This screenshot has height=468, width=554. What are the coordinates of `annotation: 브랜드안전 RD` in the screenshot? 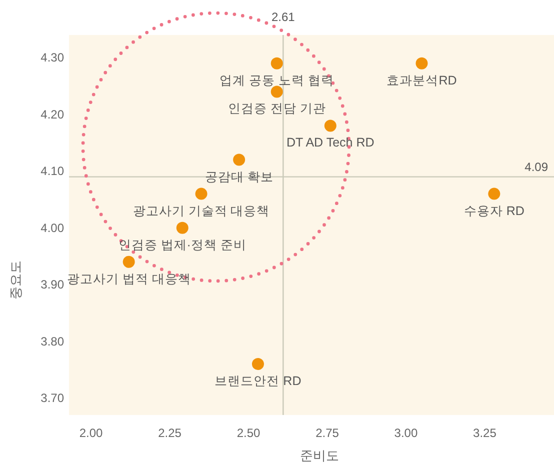 It's located at (258, 381).